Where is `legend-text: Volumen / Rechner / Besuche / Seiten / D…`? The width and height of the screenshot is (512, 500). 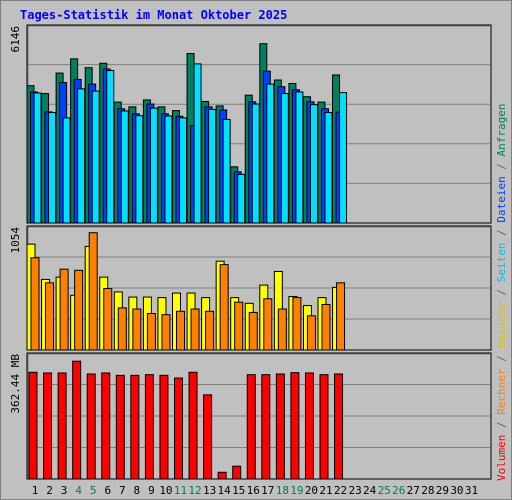
legend-text: Volumen / Rechner / Besuche / Seiten / D… is located at coordinates (502, 292).